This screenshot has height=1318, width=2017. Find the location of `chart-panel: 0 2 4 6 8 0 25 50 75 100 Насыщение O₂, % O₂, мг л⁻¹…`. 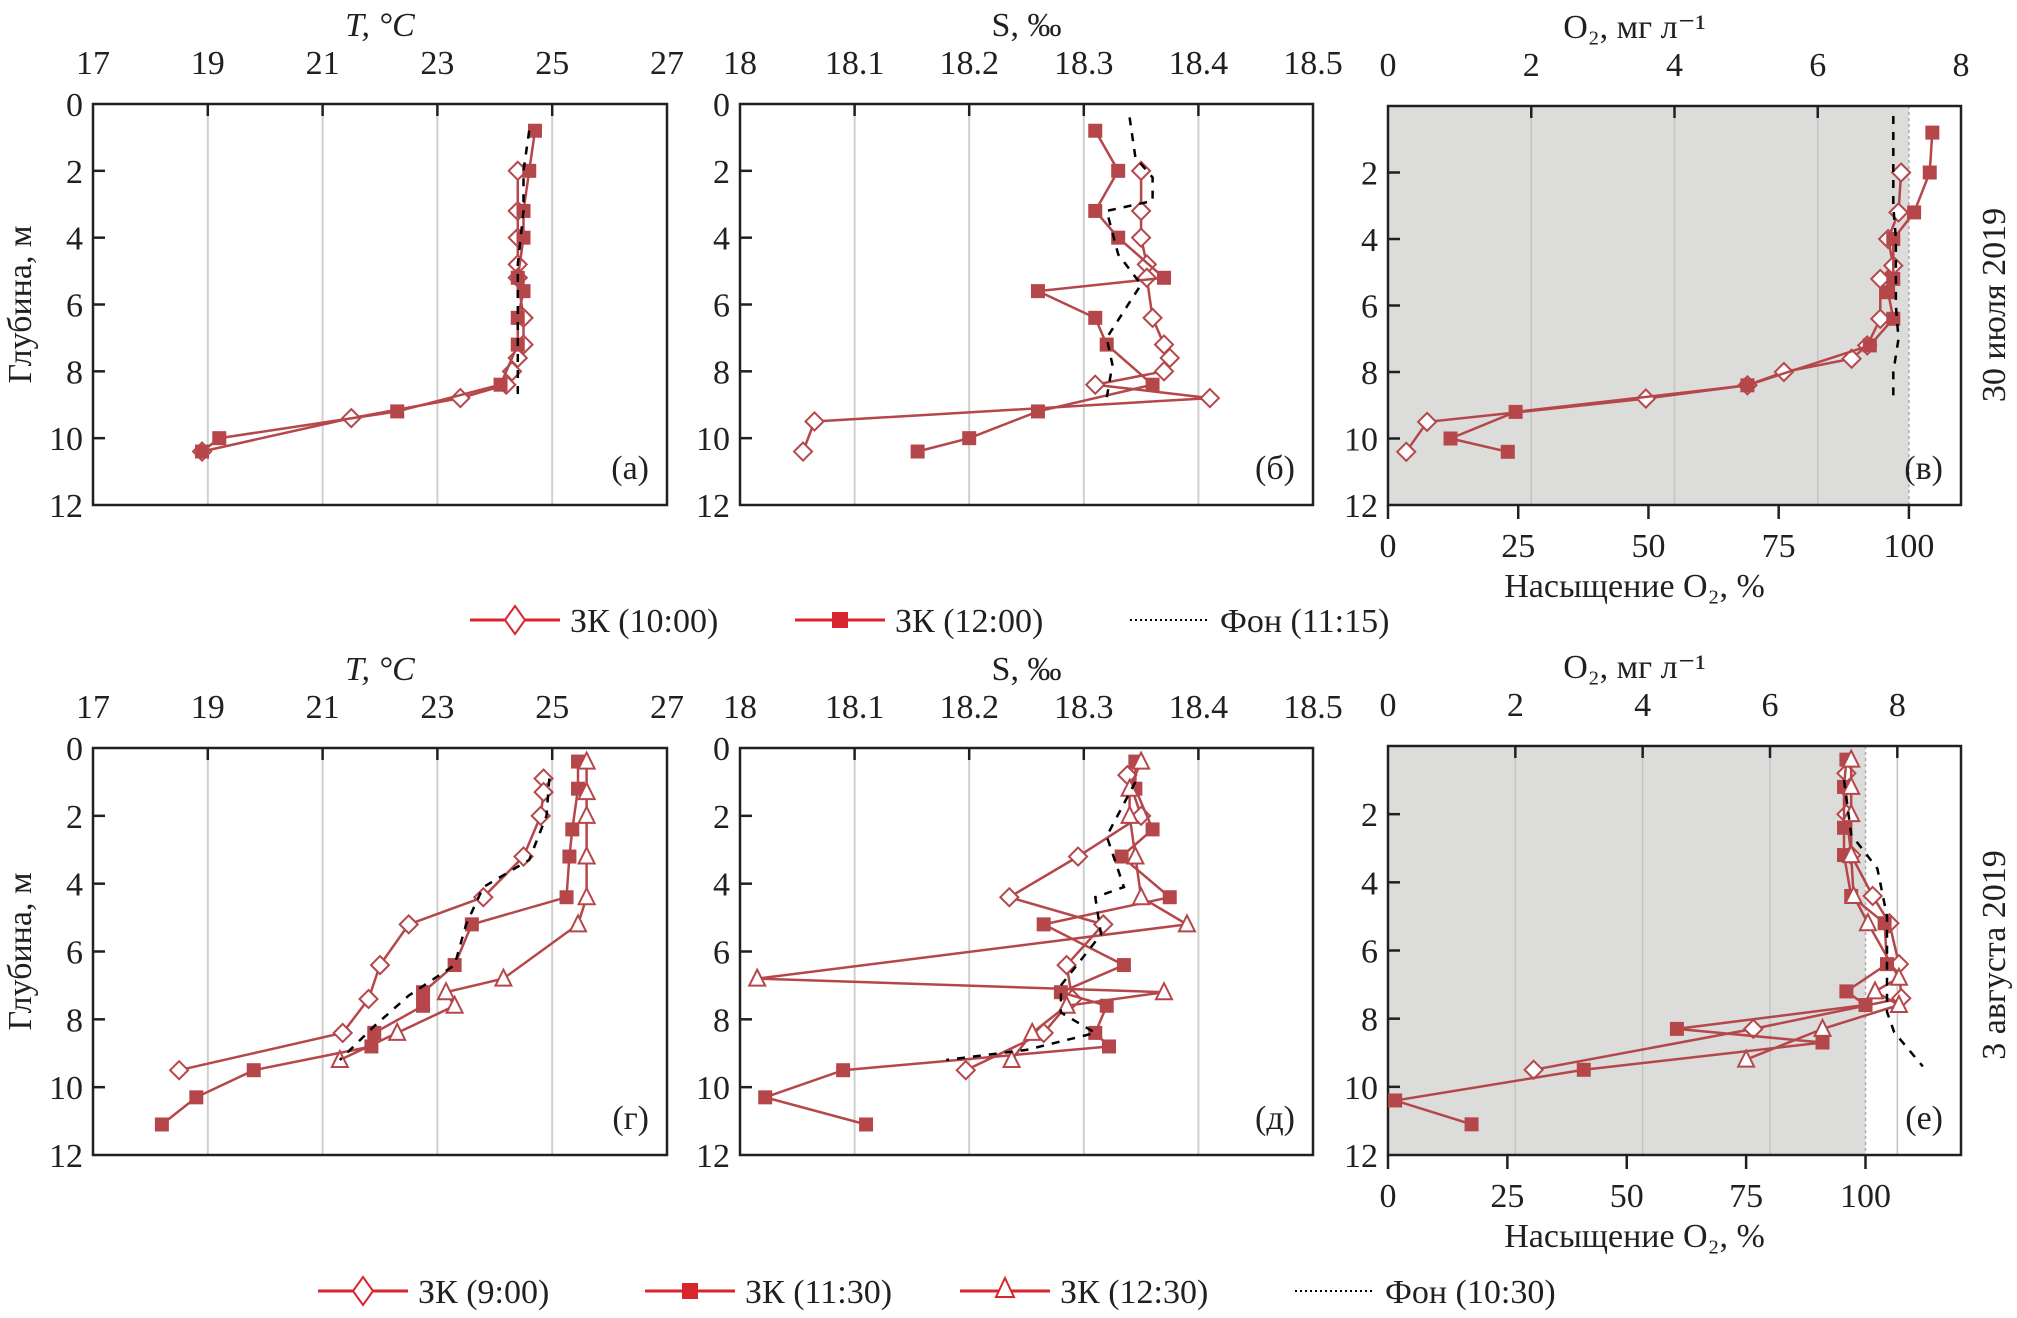

chart-panel: 0 2 4 6 8 0 25 50 75 100 Насыщение O₂, % O₂, мг л⁻¹… is located at coordinates (1653, 952).